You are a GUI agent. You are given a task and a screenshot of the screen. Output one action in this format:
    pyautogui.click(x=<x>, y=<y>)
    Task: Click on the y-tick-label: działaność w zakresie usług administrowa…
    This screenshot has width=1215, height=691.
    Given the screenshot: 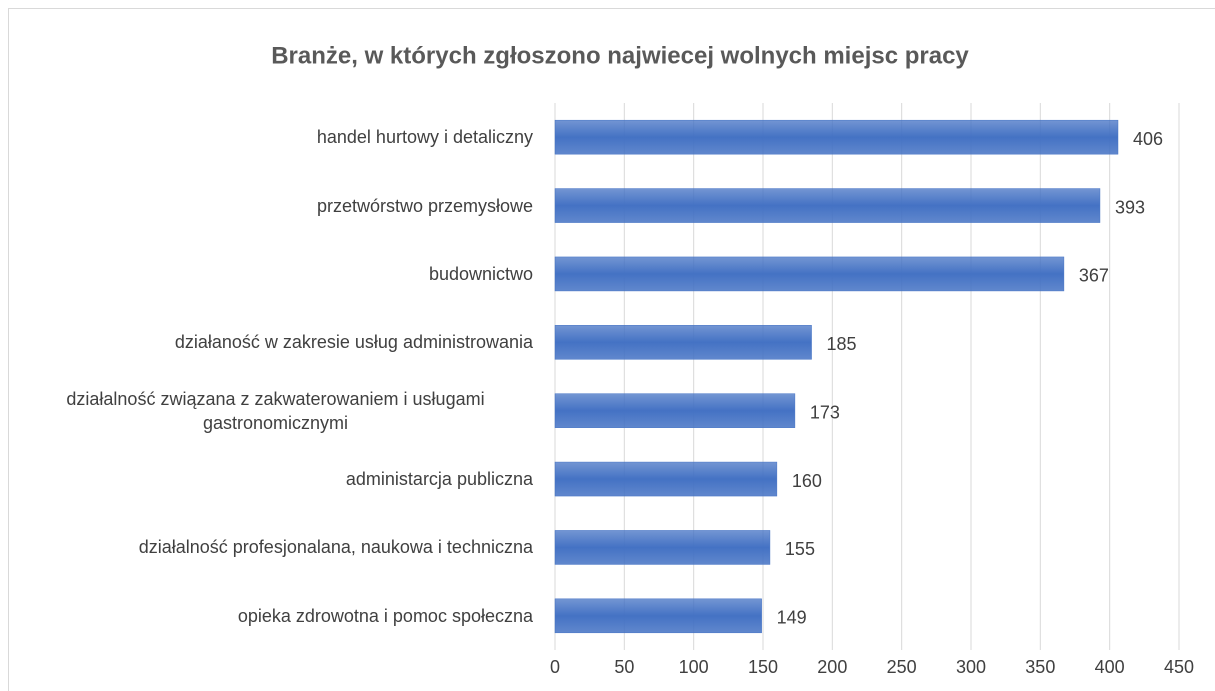 What is the action you would take?
    pyautogui.click(x=353, y=342)
    